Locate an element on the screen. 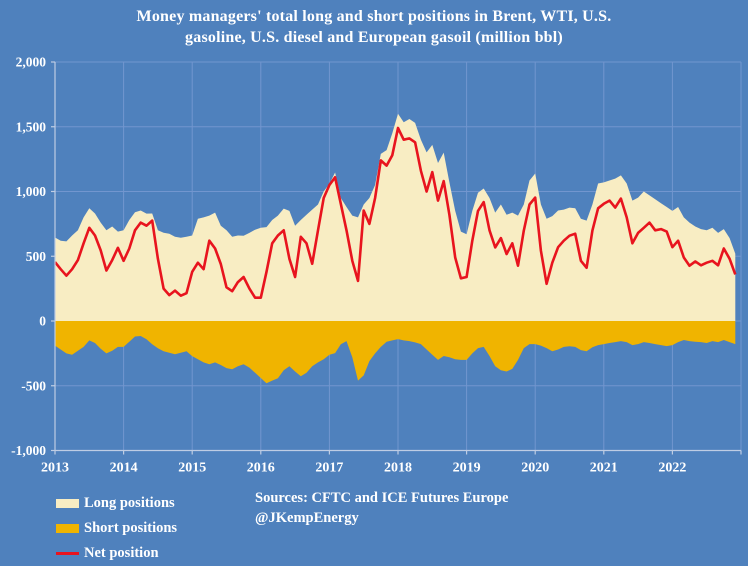 This screenshot has height=566, width=748. short-positions-swatch is located at coordinates (67, 528).